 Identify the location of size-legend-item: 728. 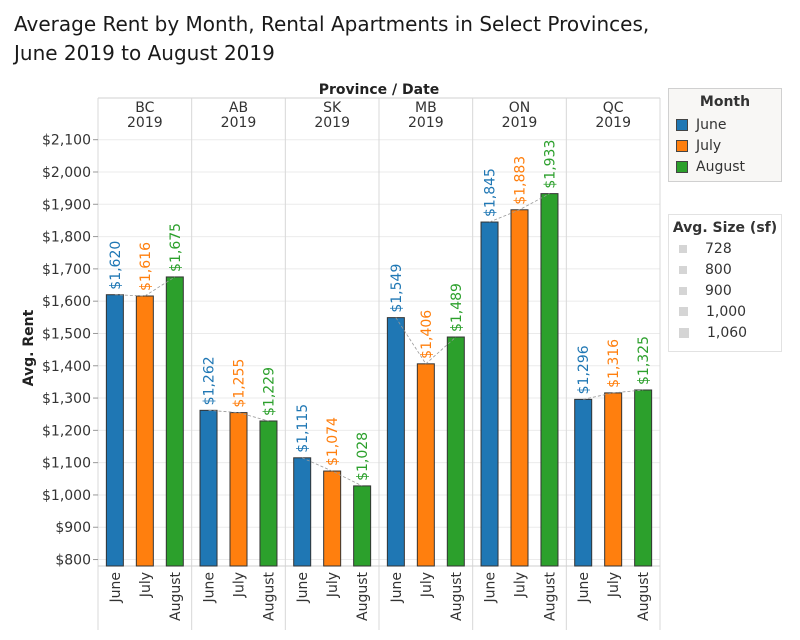
(725, 248).